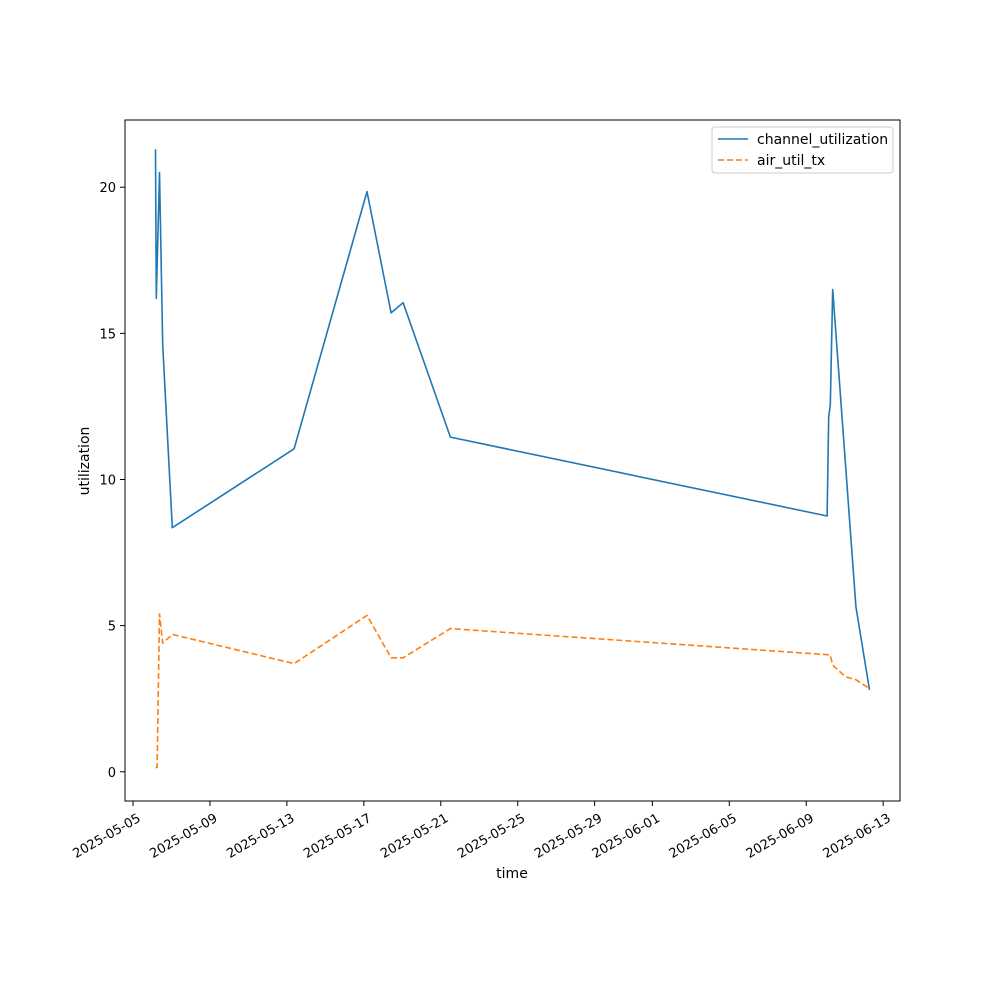 The width and height of the screenshot is (1000, 1004). What do you see at coordinates (112, 773) in the screenshot?
I see `y-tick-label: 0` at bounding box center [112, 773].